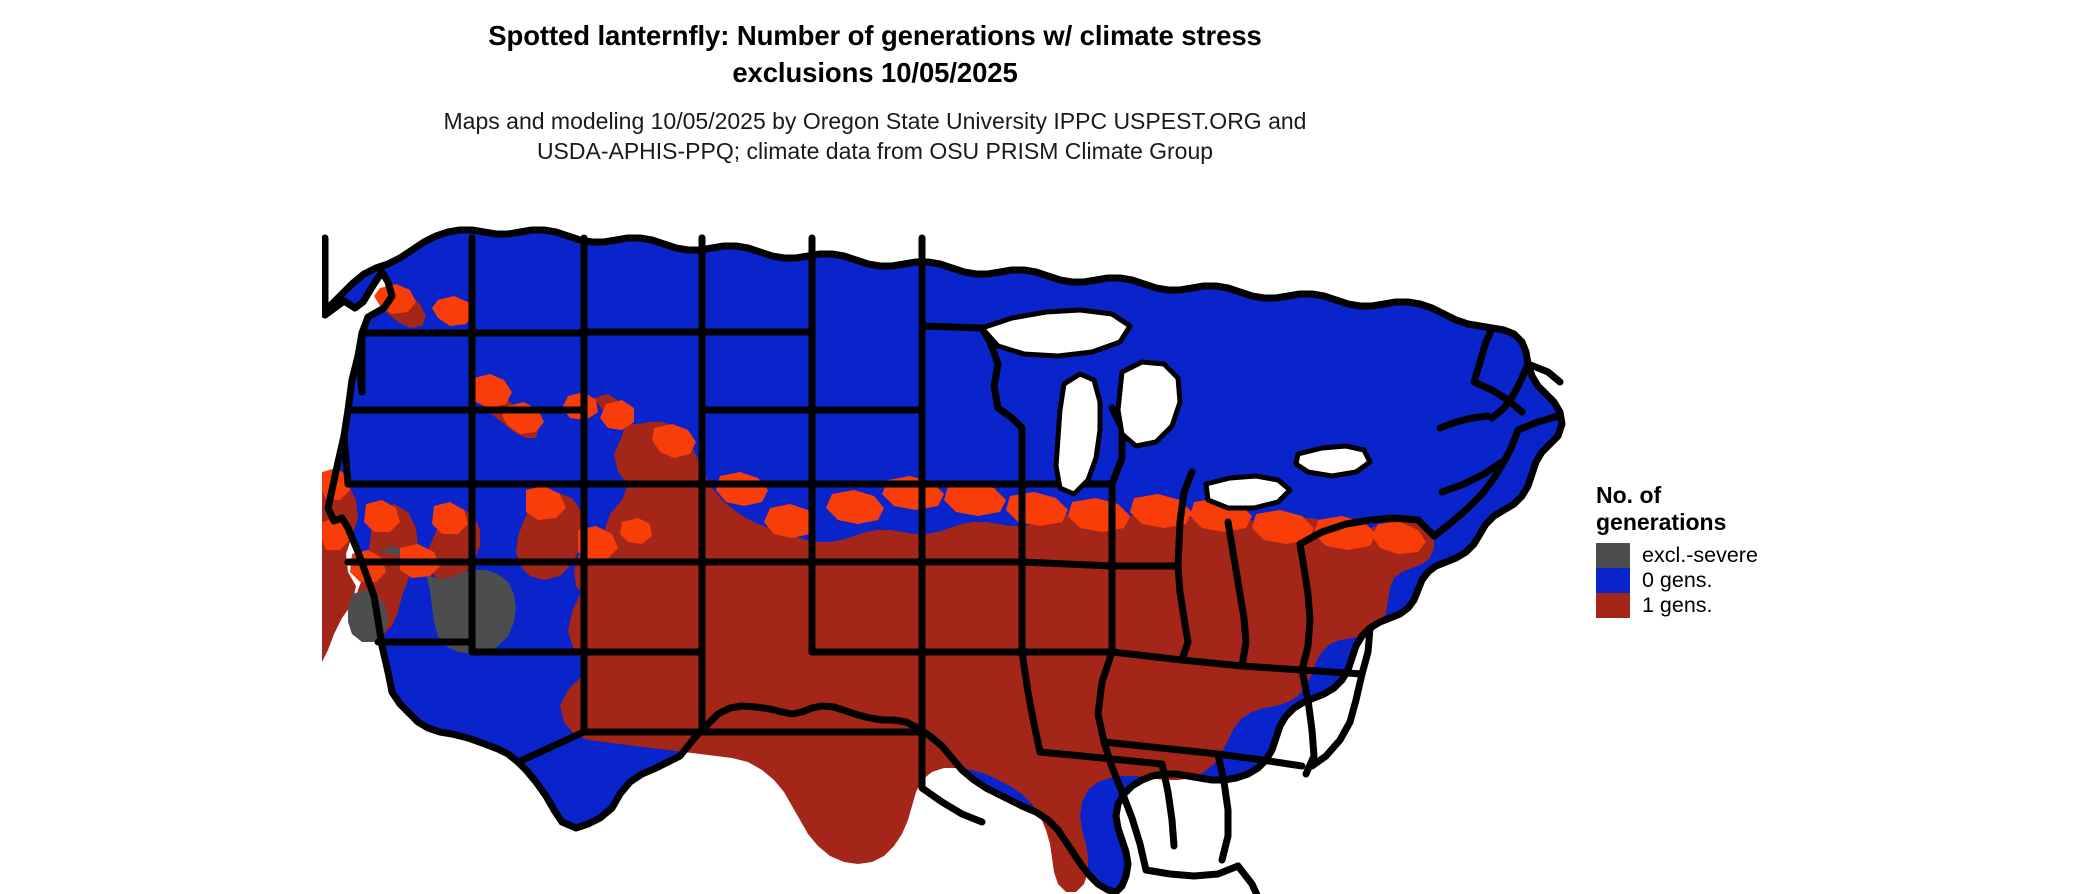  I want to click on legend-rows: excl.-severe 0 gens. 1 gens., so click(1746, 581).